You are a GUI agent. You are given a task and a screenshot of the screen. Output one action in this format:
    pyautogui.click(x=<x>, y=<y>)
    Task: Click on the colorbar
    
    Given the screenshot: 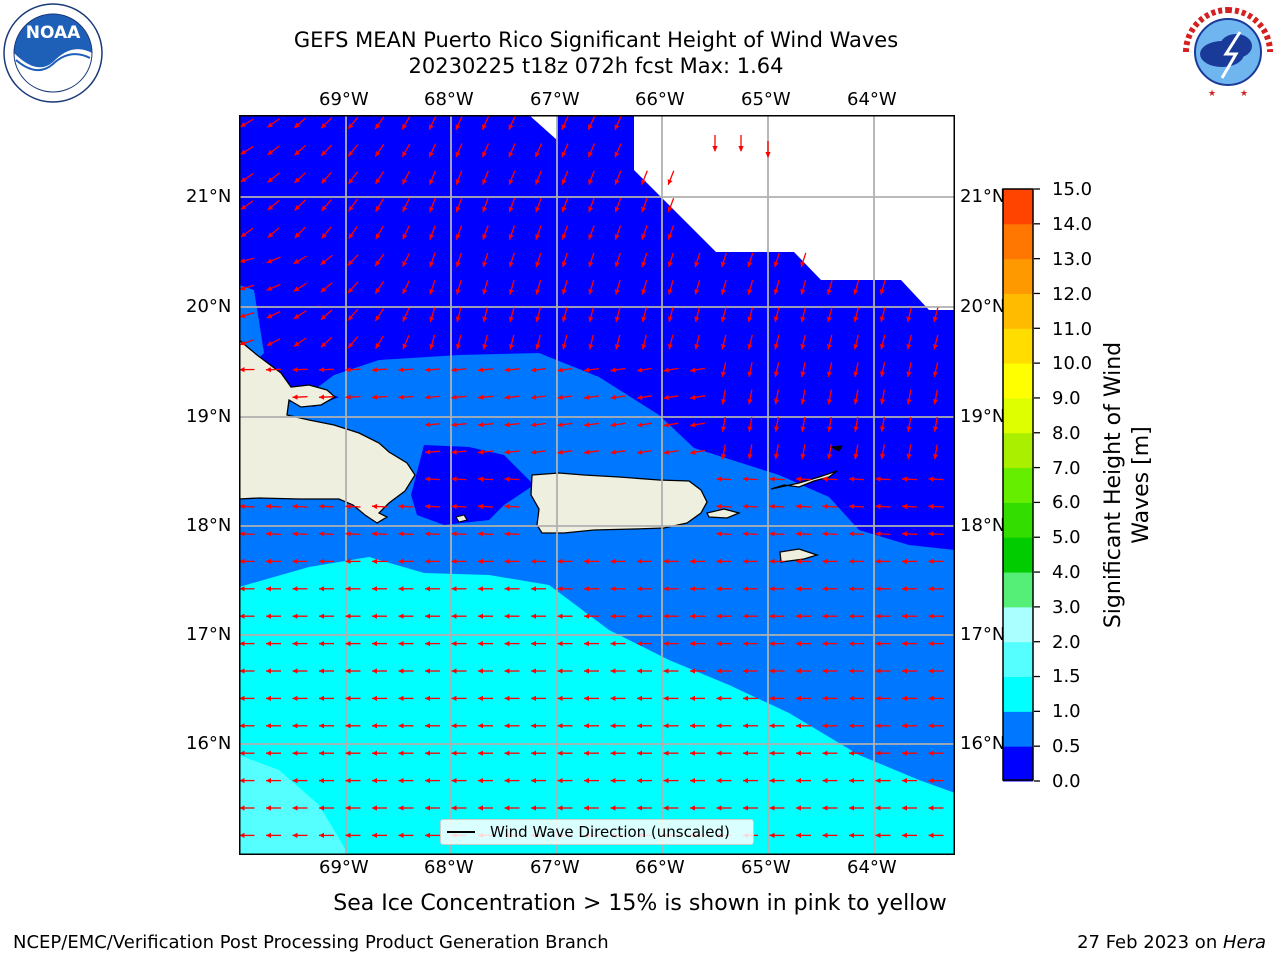 What is the action you would take?
    pyautogui.click(x=1018, y=485)
    